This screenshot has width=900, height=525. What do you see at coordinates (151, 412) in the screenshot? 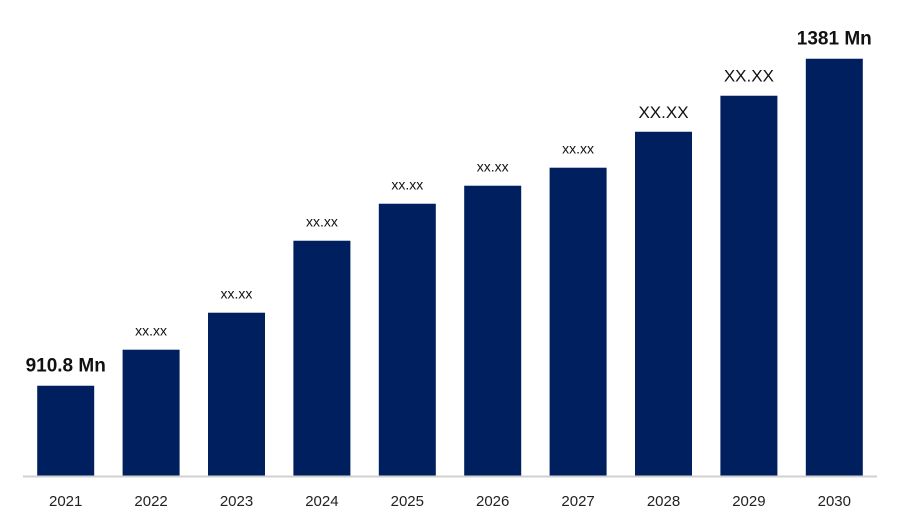
I see `bar-2022` at bounding box center [151, 412].